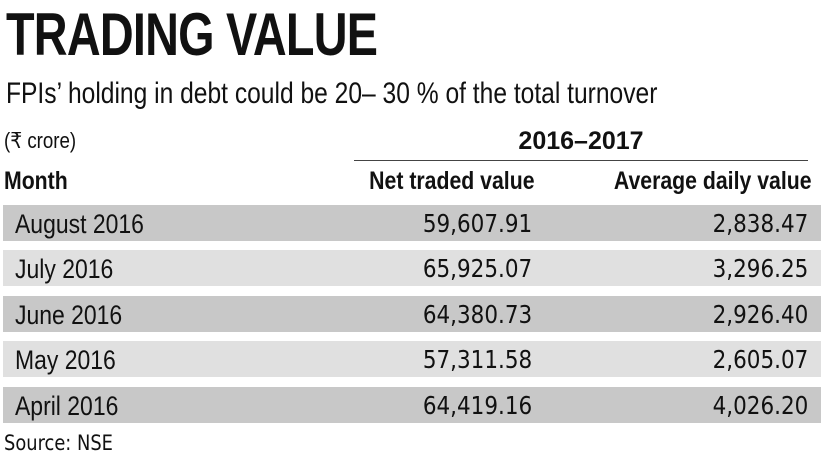 This screenshot has height=465, width=826. Describe the element at coordinates (477, 405) in the screenshot. I see `cell-net-traded-value: 64,419.16` at that location.